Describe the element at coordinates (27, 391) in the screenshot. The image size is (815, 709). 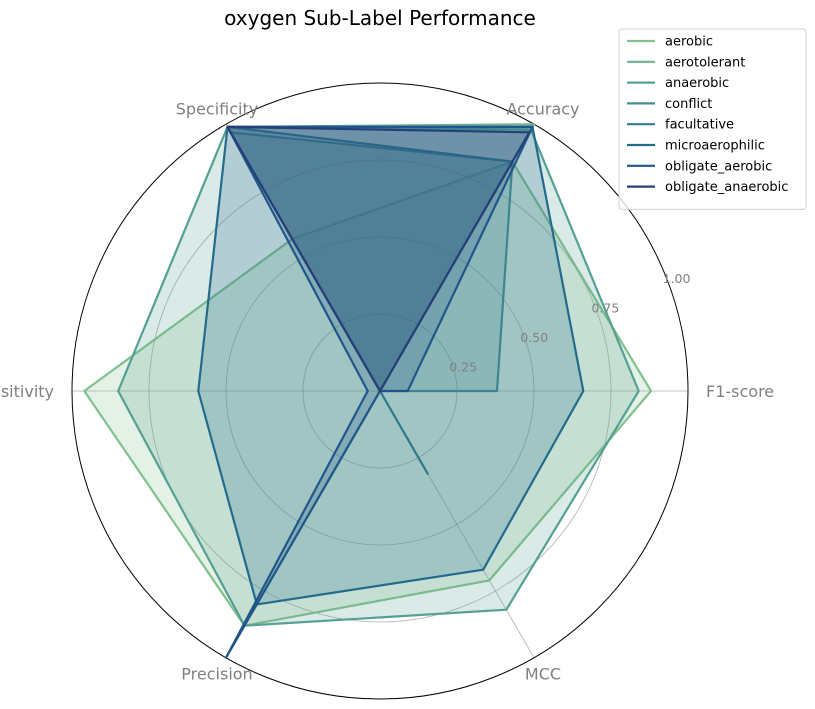
I see `axis-label-sensitivity: Sensitivity` at that location.